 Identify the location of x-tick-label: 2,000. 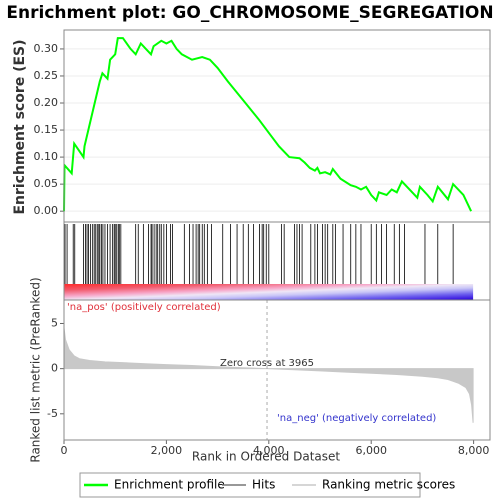
(167, 450).